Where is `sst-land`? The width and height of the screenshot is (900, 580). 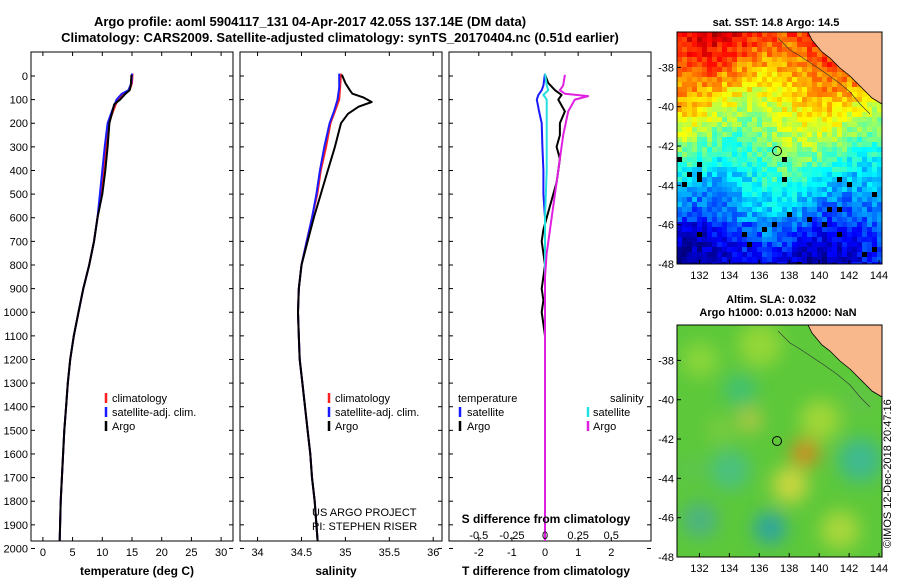
sst-land is located at coordinates (844, 68).